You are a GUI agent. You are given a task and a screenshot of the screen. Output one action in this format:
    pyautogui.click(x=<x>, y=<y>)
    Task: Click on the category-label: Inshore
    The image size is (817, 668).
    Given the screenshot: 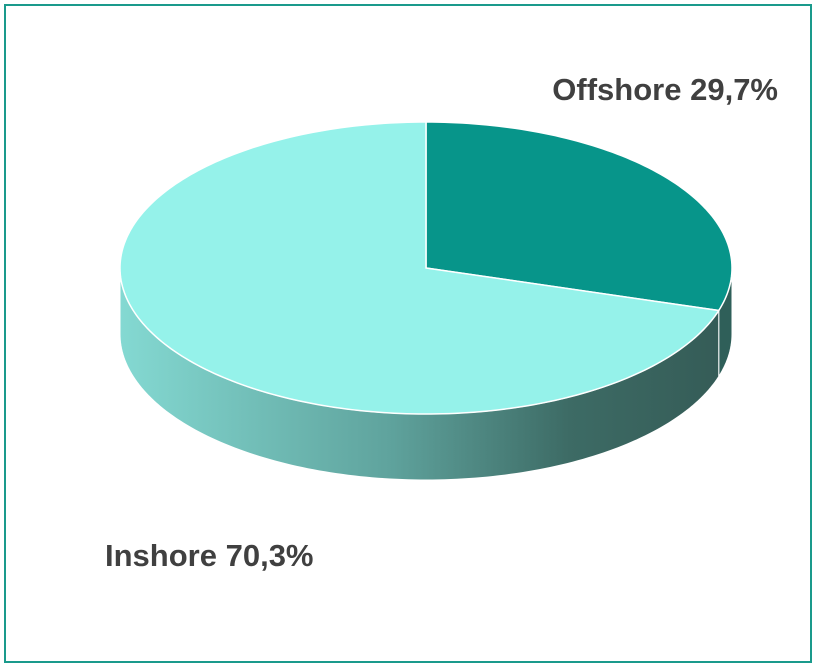 What is the action you would take?
    pyautogui.click(x=161, y=555)
    